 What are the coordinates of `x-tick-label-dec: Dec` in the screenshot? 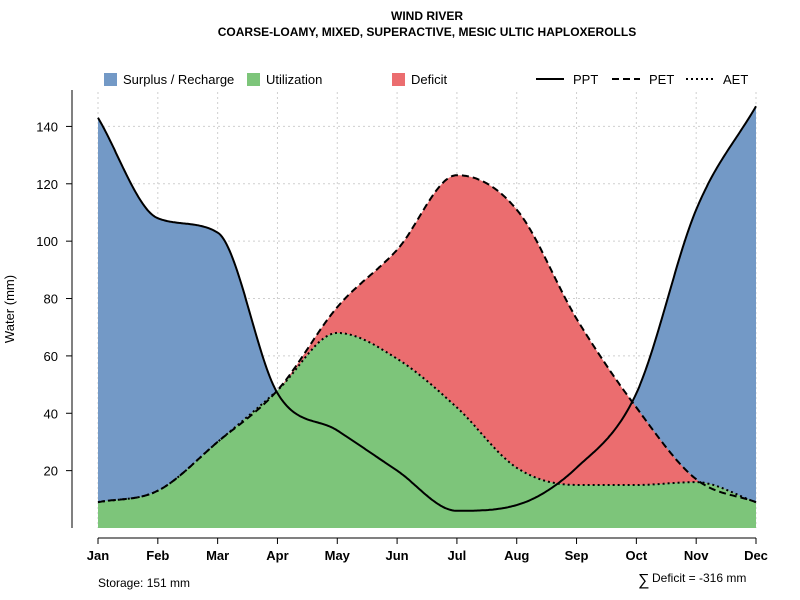 It's located at (756, 555).